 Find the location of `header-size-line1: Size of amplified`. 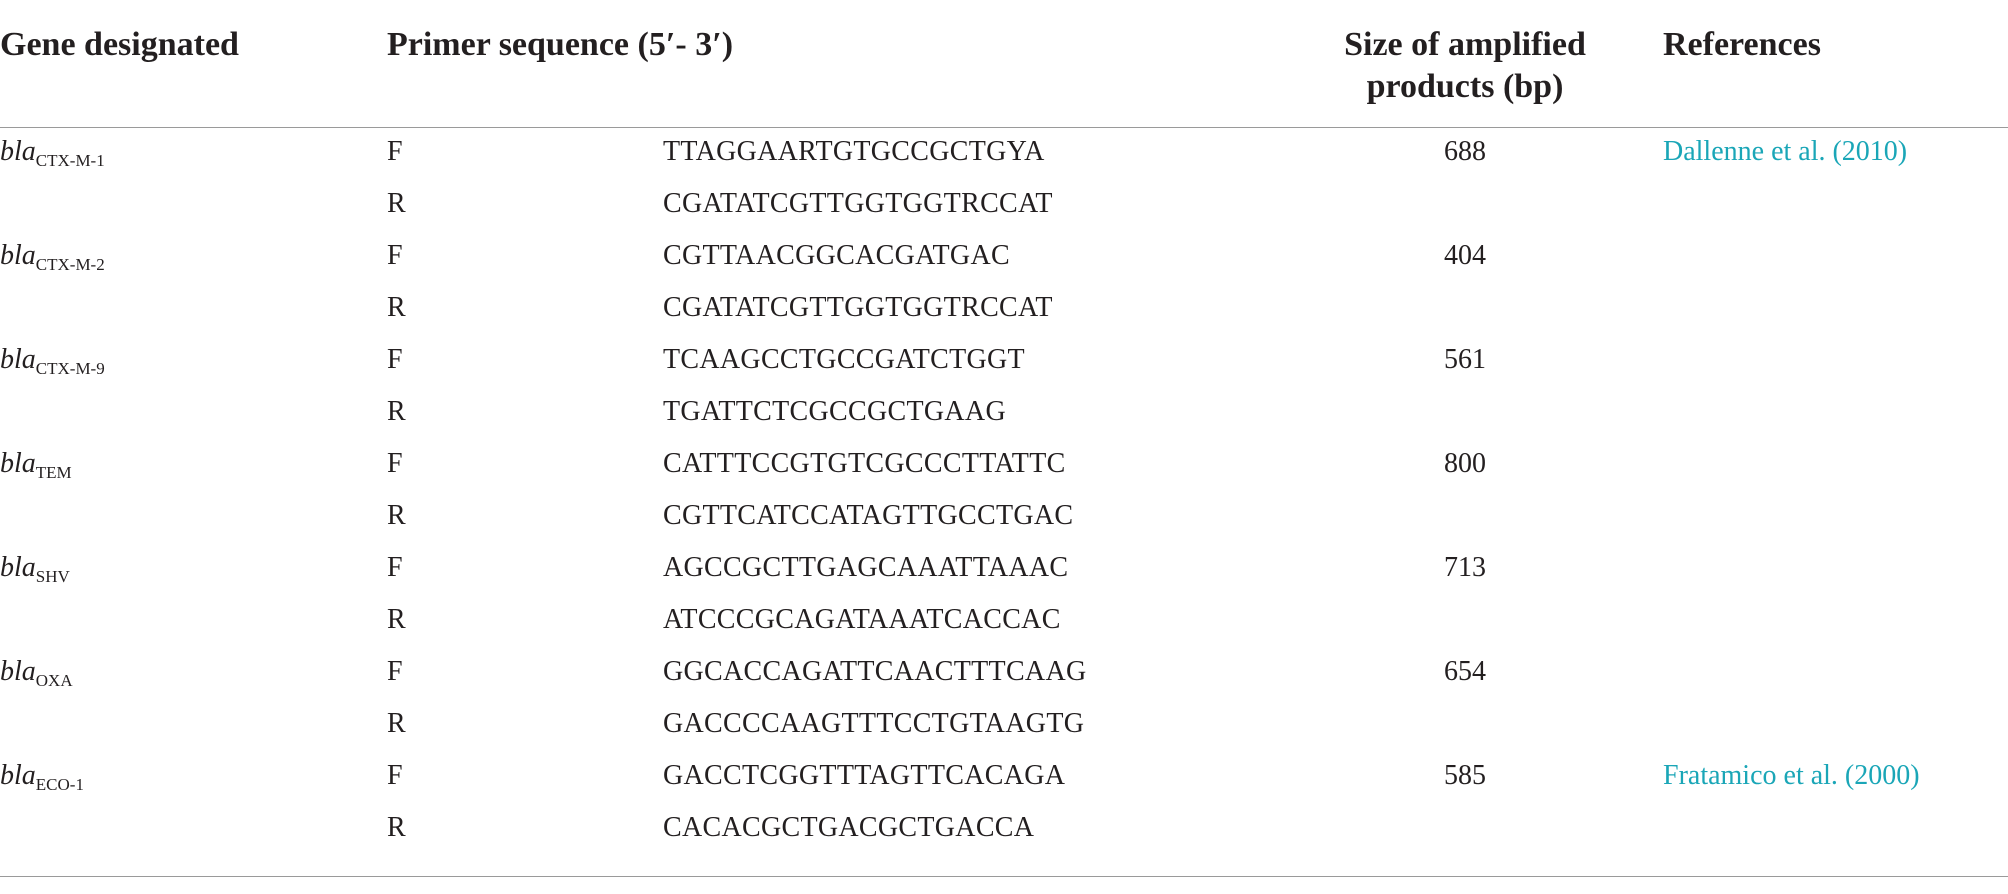

header-size-line1: Size of amplified is located at coordinates (1465, 44).